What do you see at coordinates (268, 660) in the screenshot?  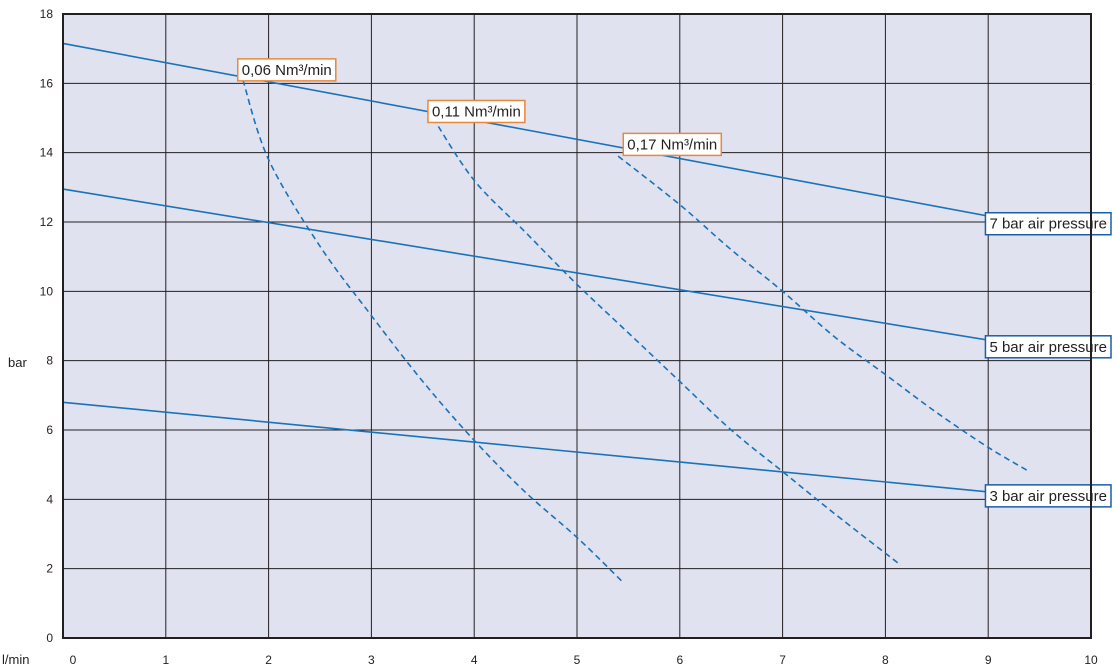 I see `x-tick-label: 2` at bounding box center [268, 660].